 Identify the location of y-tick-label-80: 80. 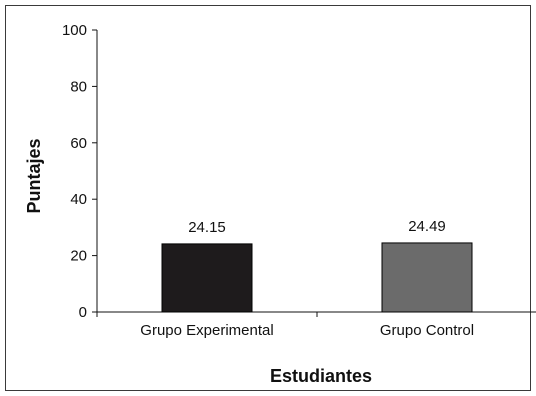
(78, 86).